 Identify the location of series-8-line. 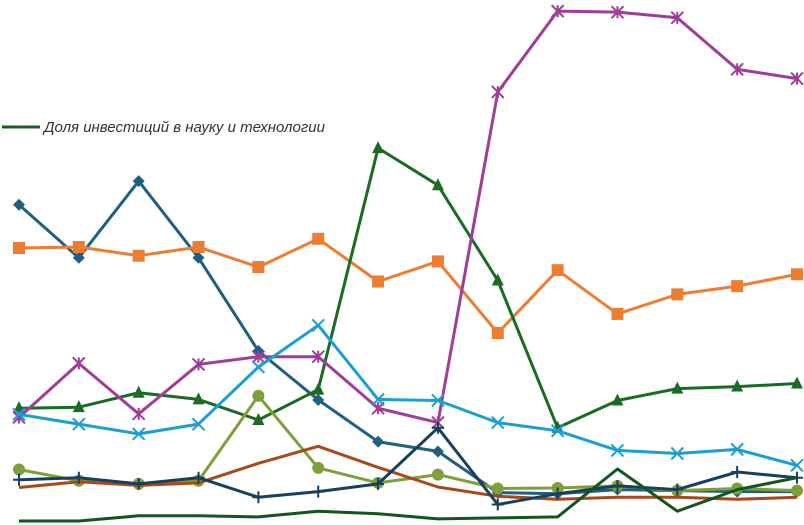
(408, 466).